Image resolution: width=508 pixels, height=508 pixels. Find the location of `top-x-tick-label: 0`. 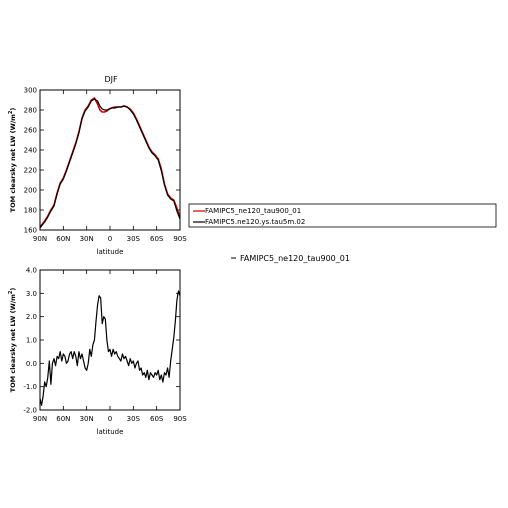

top-x-tick-label: 0 is located at coordinates (110, 239).